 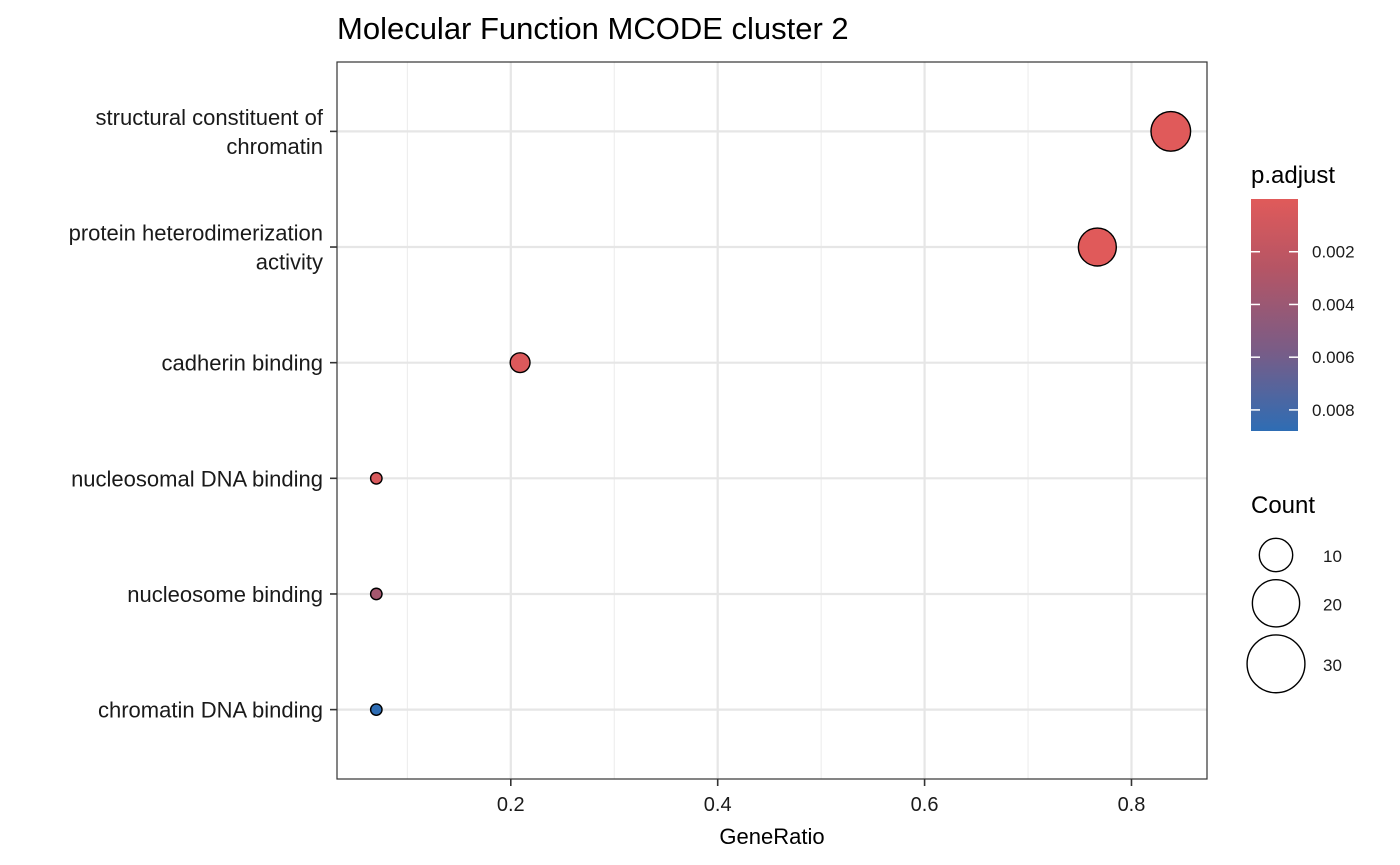 What do you see at coordinates (925, 805) in the screenshot?
I see `x-tick-label: 0.6` at bounding box center [925, 805].